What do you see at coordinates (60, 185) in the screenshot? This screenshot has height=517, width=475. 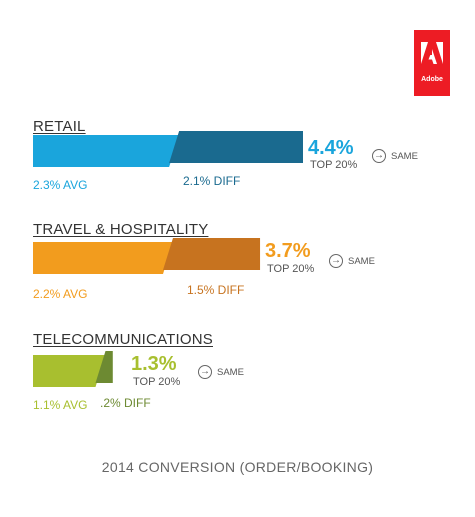 I see `avg-label: 2.3% AVG` at bounding box center [60, 185].